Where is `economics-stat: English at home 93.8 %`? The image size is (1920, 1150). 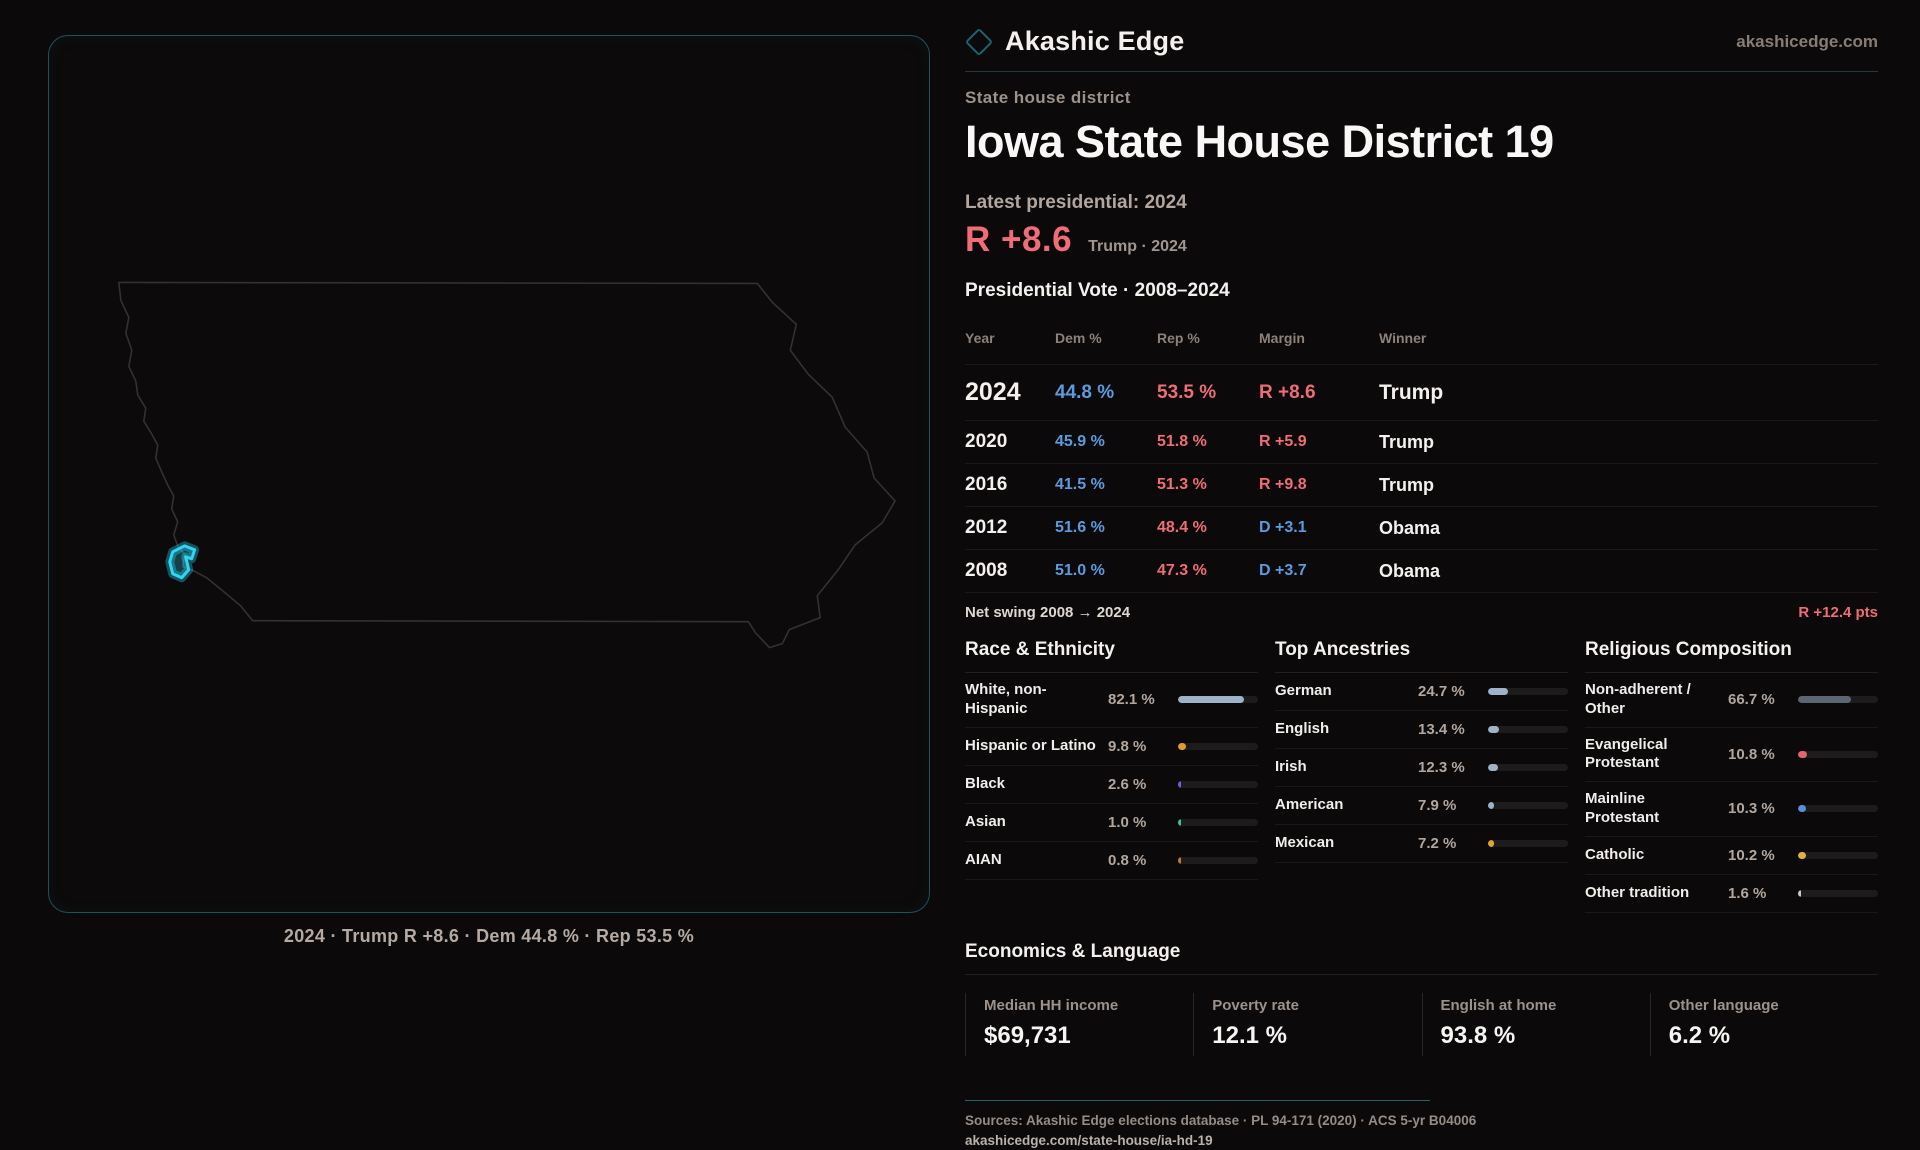 economics-stat: English at home 93.8 % is located at coordinates (1535, 1024).